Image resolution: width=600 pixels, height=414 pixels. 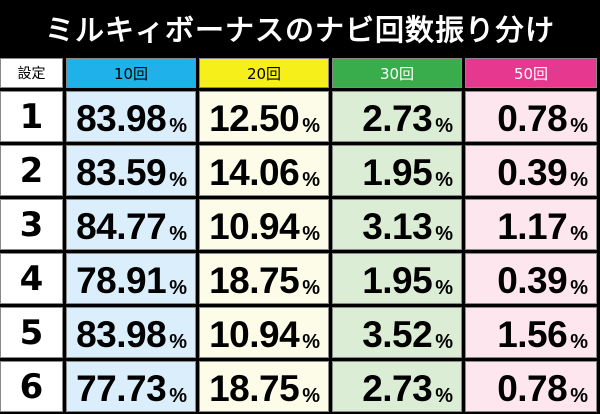 I want to click on value-10-cell: 84.77%, so click(x=131, y=224).